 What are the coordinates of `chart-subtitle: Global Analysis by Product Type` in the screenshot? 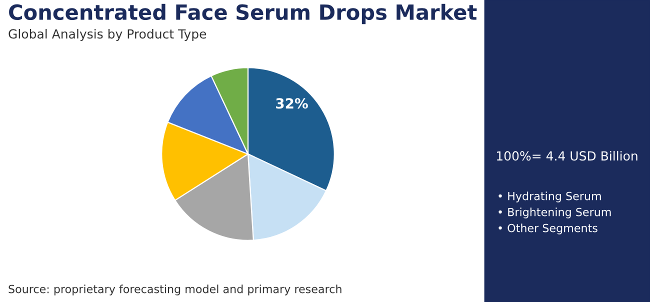 It's located at (107, 35).